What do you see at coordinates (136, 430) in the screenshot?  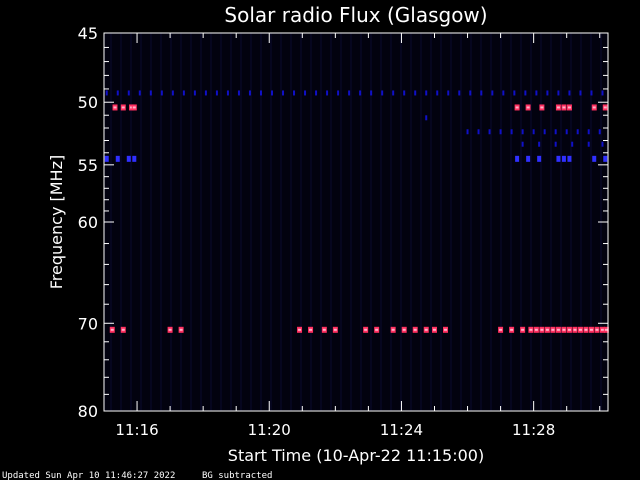 I see `x-tick-label: 11:16` at bounding box center [136, 430].